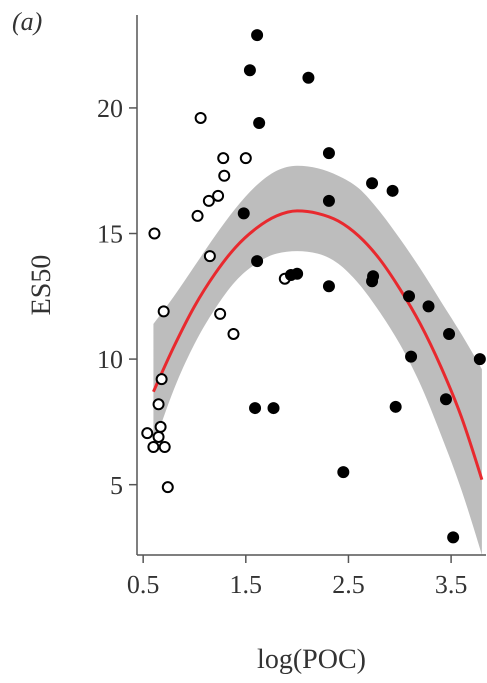  Describe the element at coordinates (41, 285) in the screenshot. I see `y-axis-title: ES50` at that location.